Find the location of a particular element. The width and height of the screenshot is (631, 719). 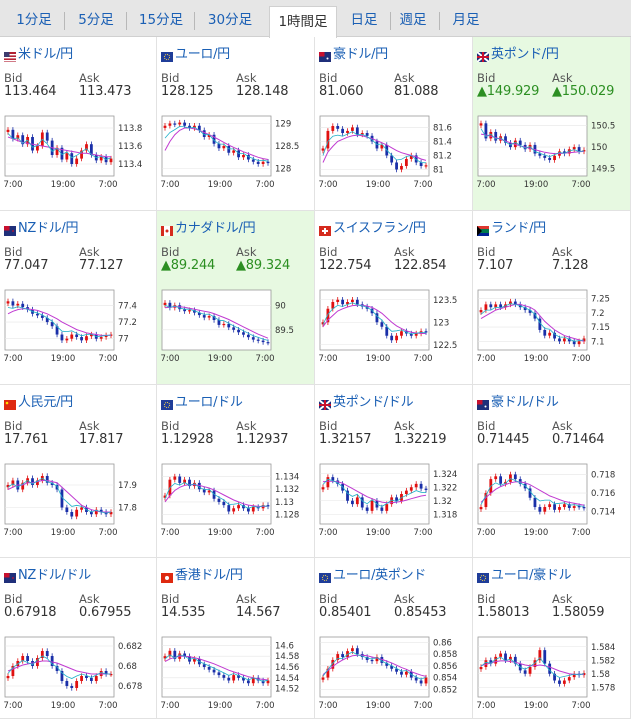

pair-header: 香港ドル/円 is located at coordinates (202, 573).